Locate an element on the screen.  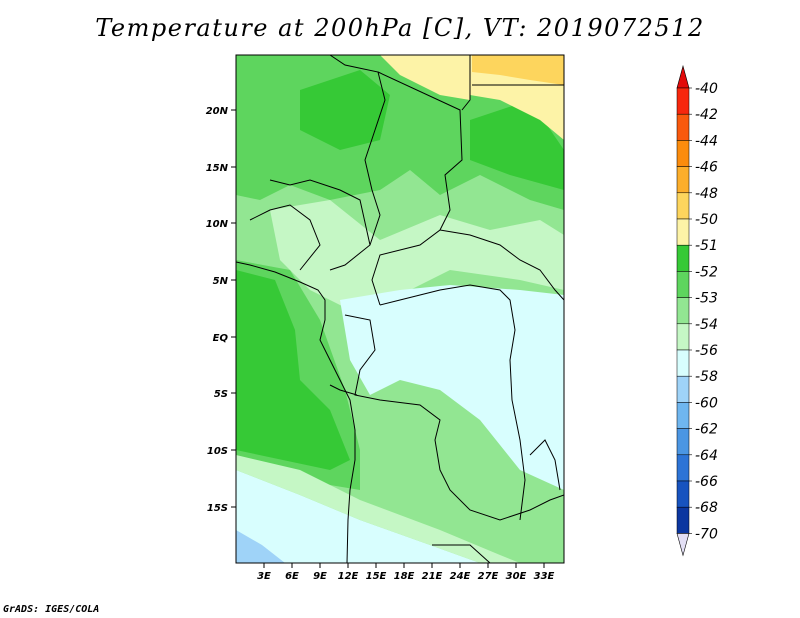
lon-label: 12E is located at coordinates (348, 576).